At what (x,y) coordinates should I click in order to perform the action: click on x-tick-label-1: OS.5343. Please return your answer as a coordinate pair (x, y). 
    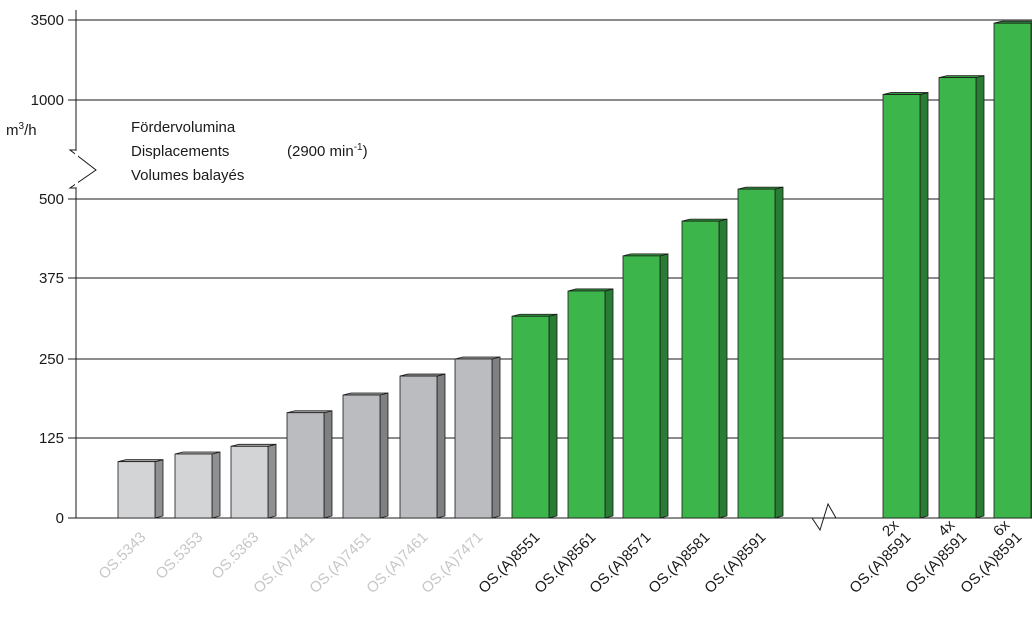
    Looking at the image, I should click on (122, 556).